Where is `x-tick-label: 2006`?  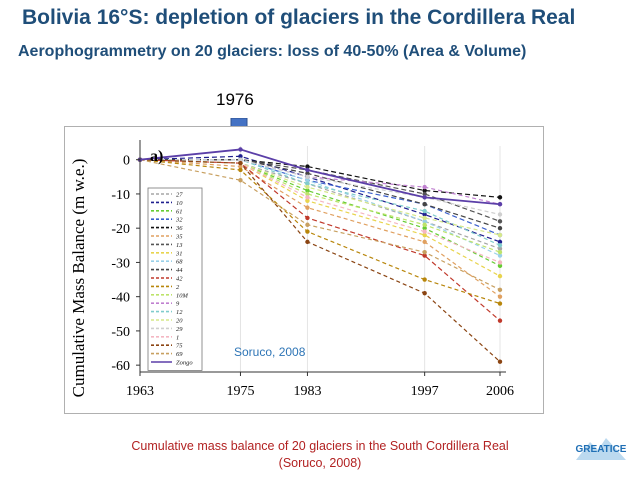
x-tick-label: 2006 is located at coordinates (500, 391).